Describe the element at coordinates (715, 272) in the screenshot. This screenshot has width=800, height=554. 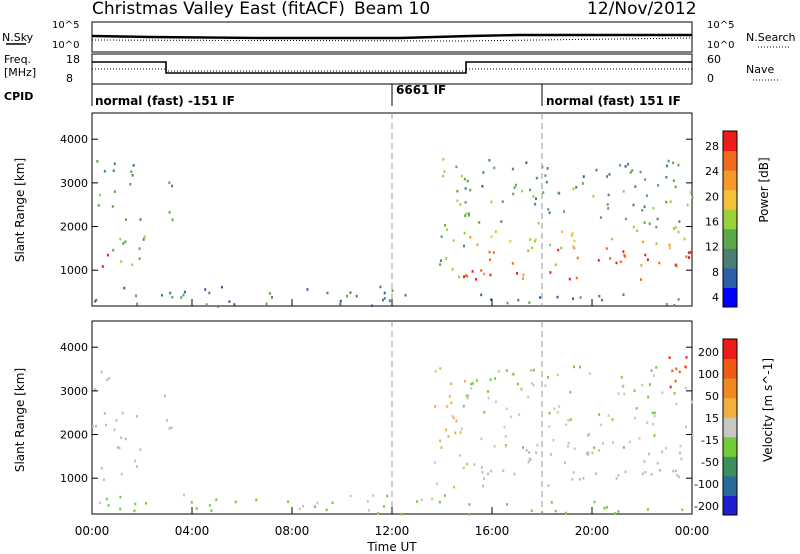
I see `colorbar-tick-label: 8` at that location.